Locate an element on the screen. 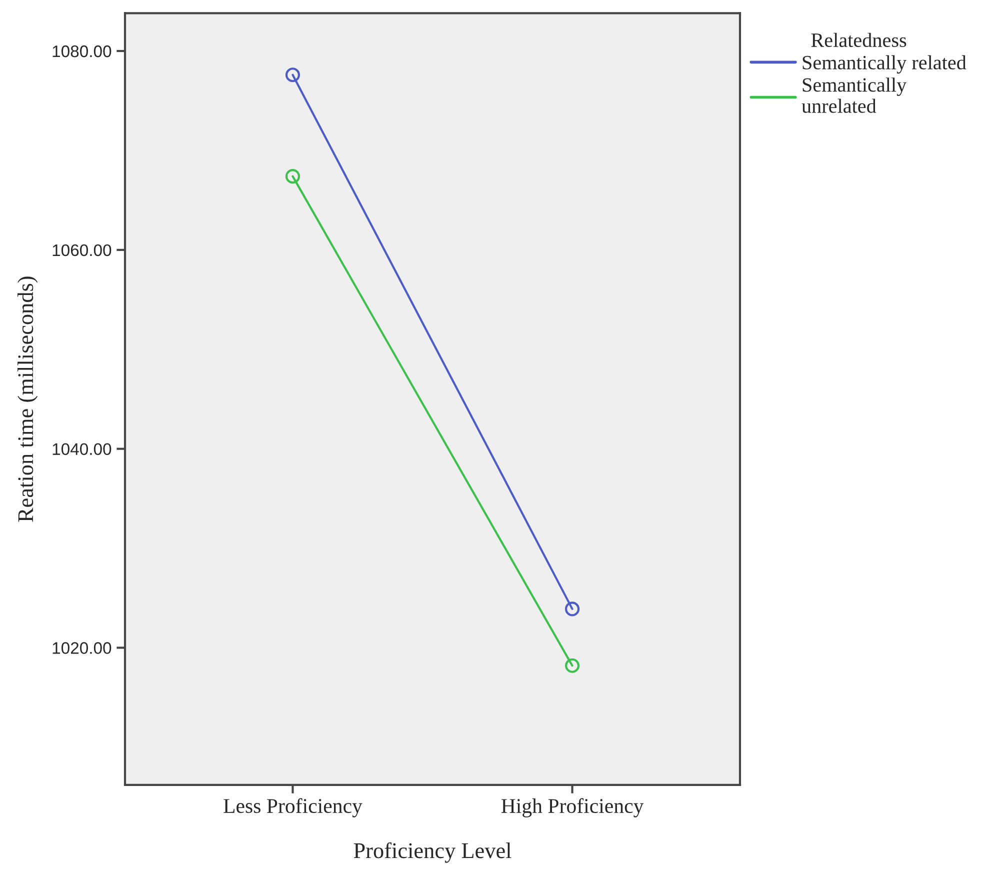  y-tick-label: 1040.00 is located at coordinates (82, 449).